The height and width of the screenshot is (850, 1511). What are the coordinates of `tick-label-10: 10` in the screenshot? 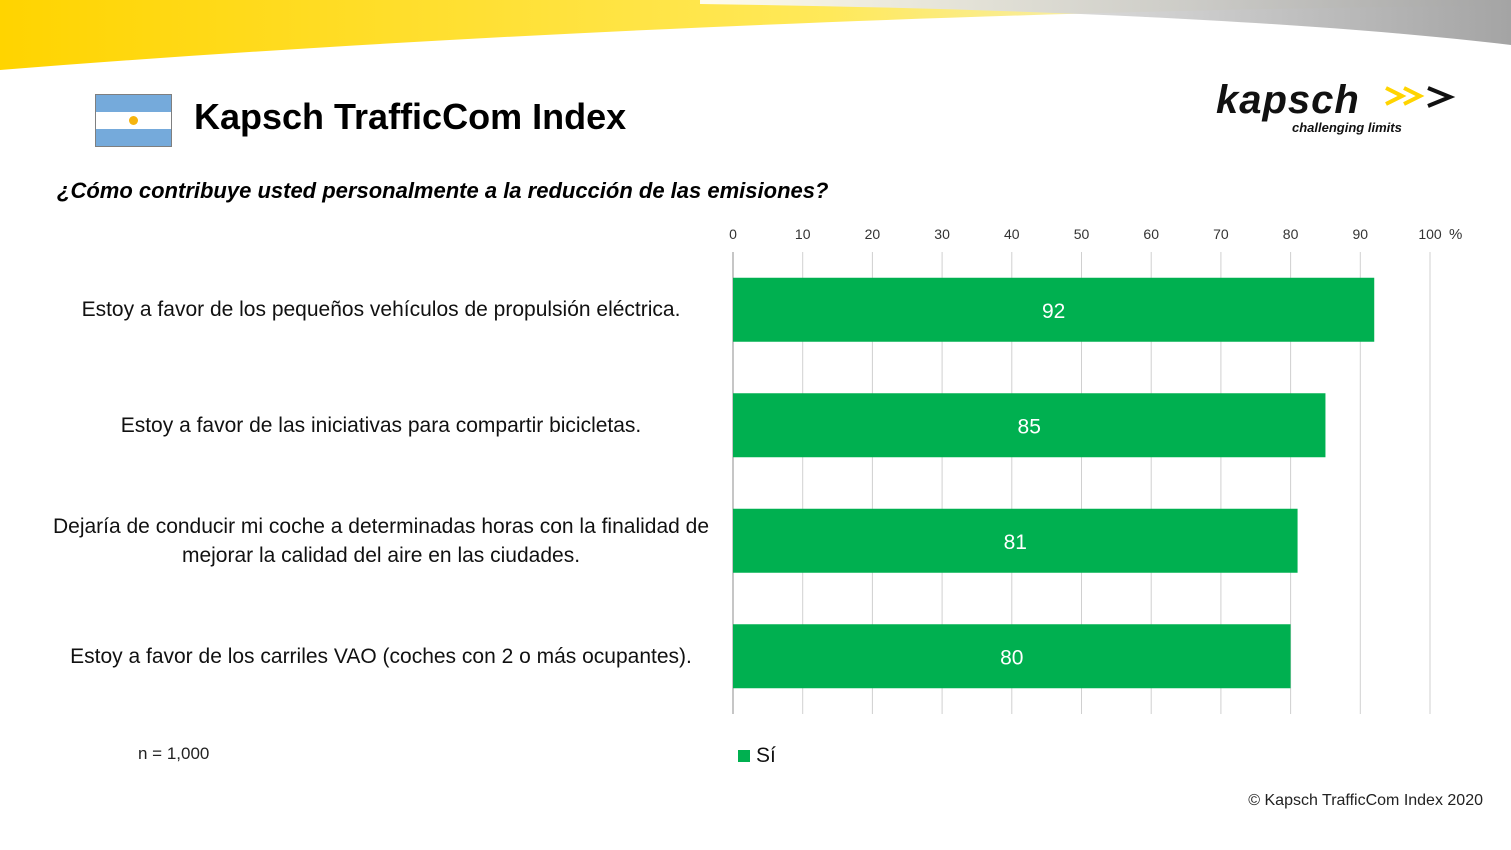 It's located at (803, 234).